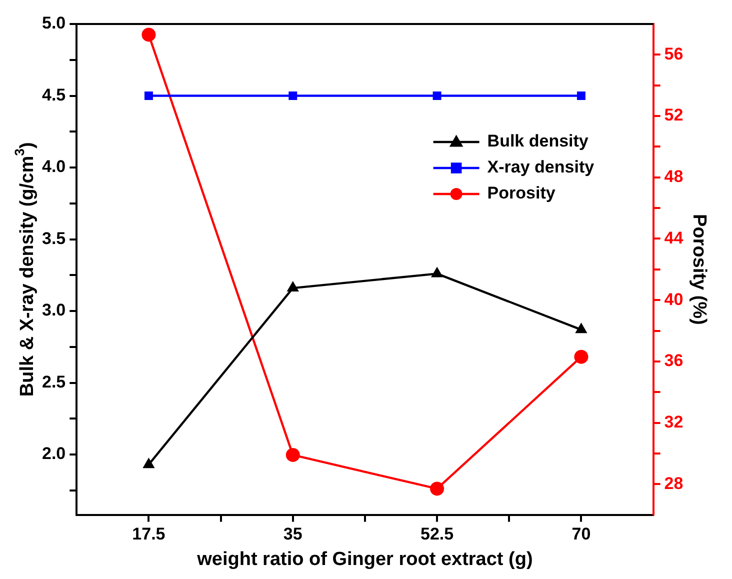 This screenshot has width=732, height=579. What do you see at coordinates (674, 360) in the screenshot?
I see `y2-tick-label: 36` at bounding box center [674, 360].